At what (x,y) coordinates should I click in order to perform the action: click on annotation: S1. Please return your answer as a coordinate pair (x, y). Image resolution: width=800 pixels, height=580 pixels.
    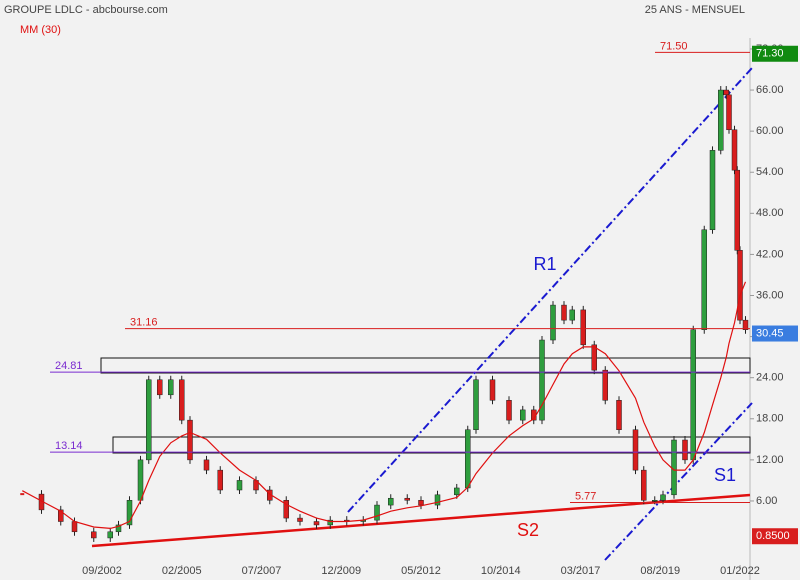
    Looking at the image, I should click on (725, 475).